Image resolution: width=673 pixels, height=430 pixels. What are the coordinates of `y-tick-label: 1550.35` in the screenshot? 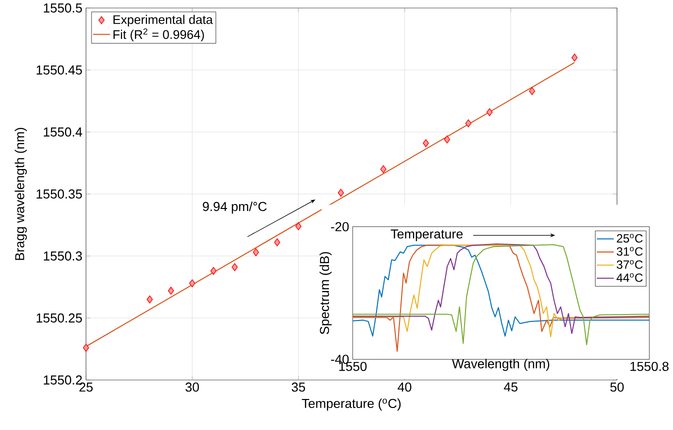 It's located at (59, 194).